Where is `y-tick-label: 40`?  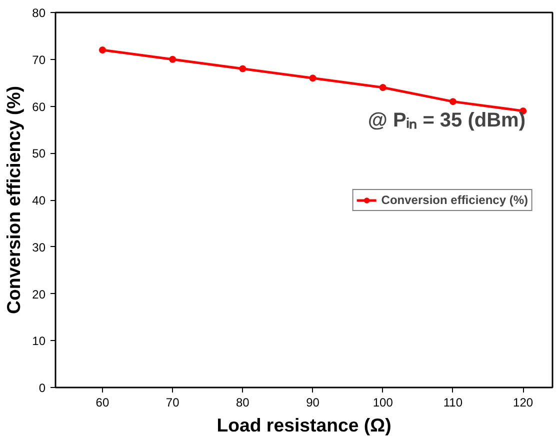 y-tick-label: 40 is located at coordinates (39, 201).